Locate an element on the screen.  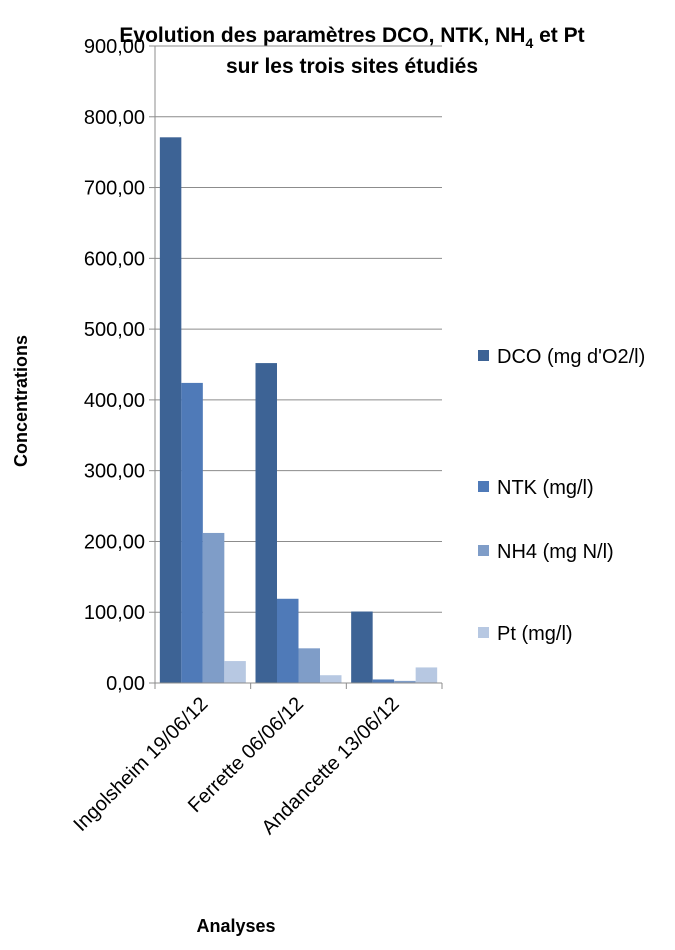
chart-title-subscript: 4 is located at coordinates (529, 43).